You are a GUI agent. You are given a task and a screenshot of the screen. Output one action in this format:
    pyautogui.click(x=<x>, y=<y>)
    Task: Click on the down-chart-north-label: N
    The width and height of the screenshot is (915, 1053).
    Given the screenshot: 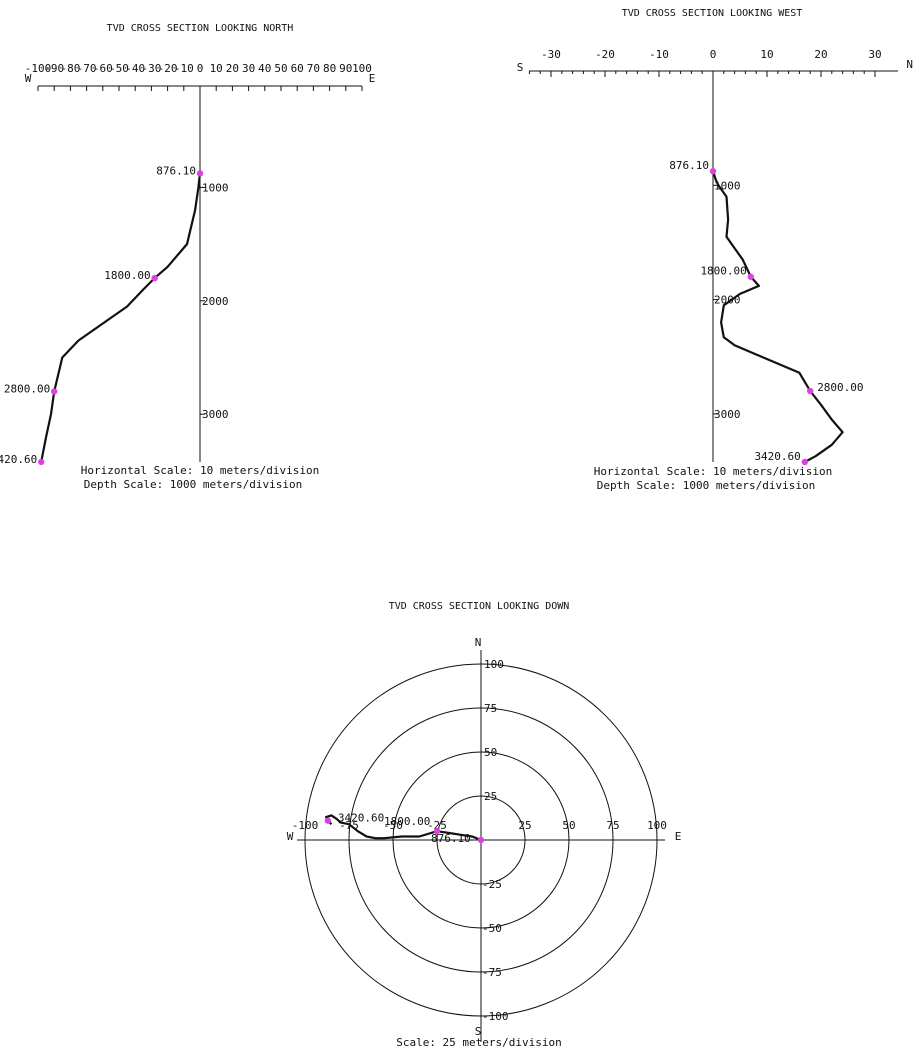 What is the action you would take?
    pyautogui.click(x=478, y=642)
    